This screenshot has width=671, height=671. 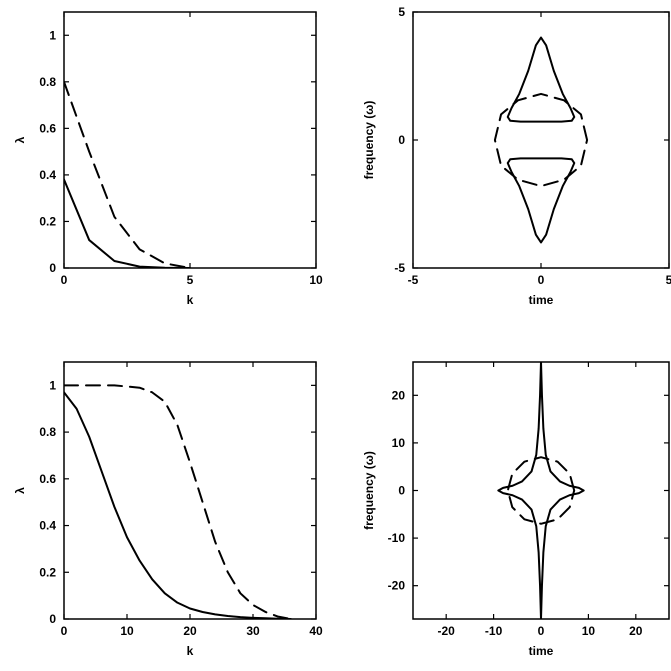 What do you see at coordinates (399, 443) in the screenshot?
I see `y-tick-label: 10` at bounding box center [399, 443].